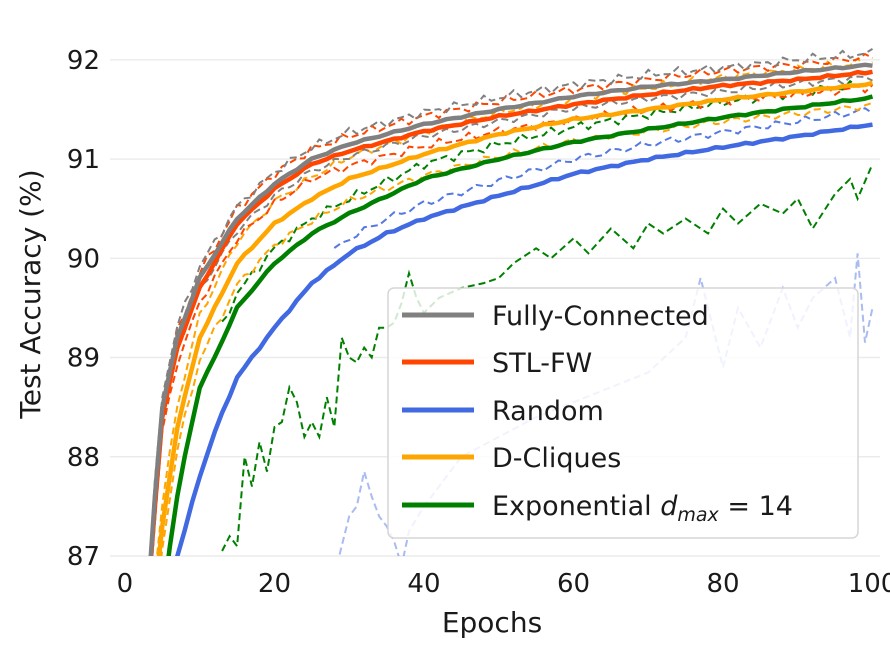 This screenshot has height=655, width=890. What do you see at coordinates (756, 506) in the screenshot?
I see `legend-exp-rest: = 14` at bounding box center [756, 506].